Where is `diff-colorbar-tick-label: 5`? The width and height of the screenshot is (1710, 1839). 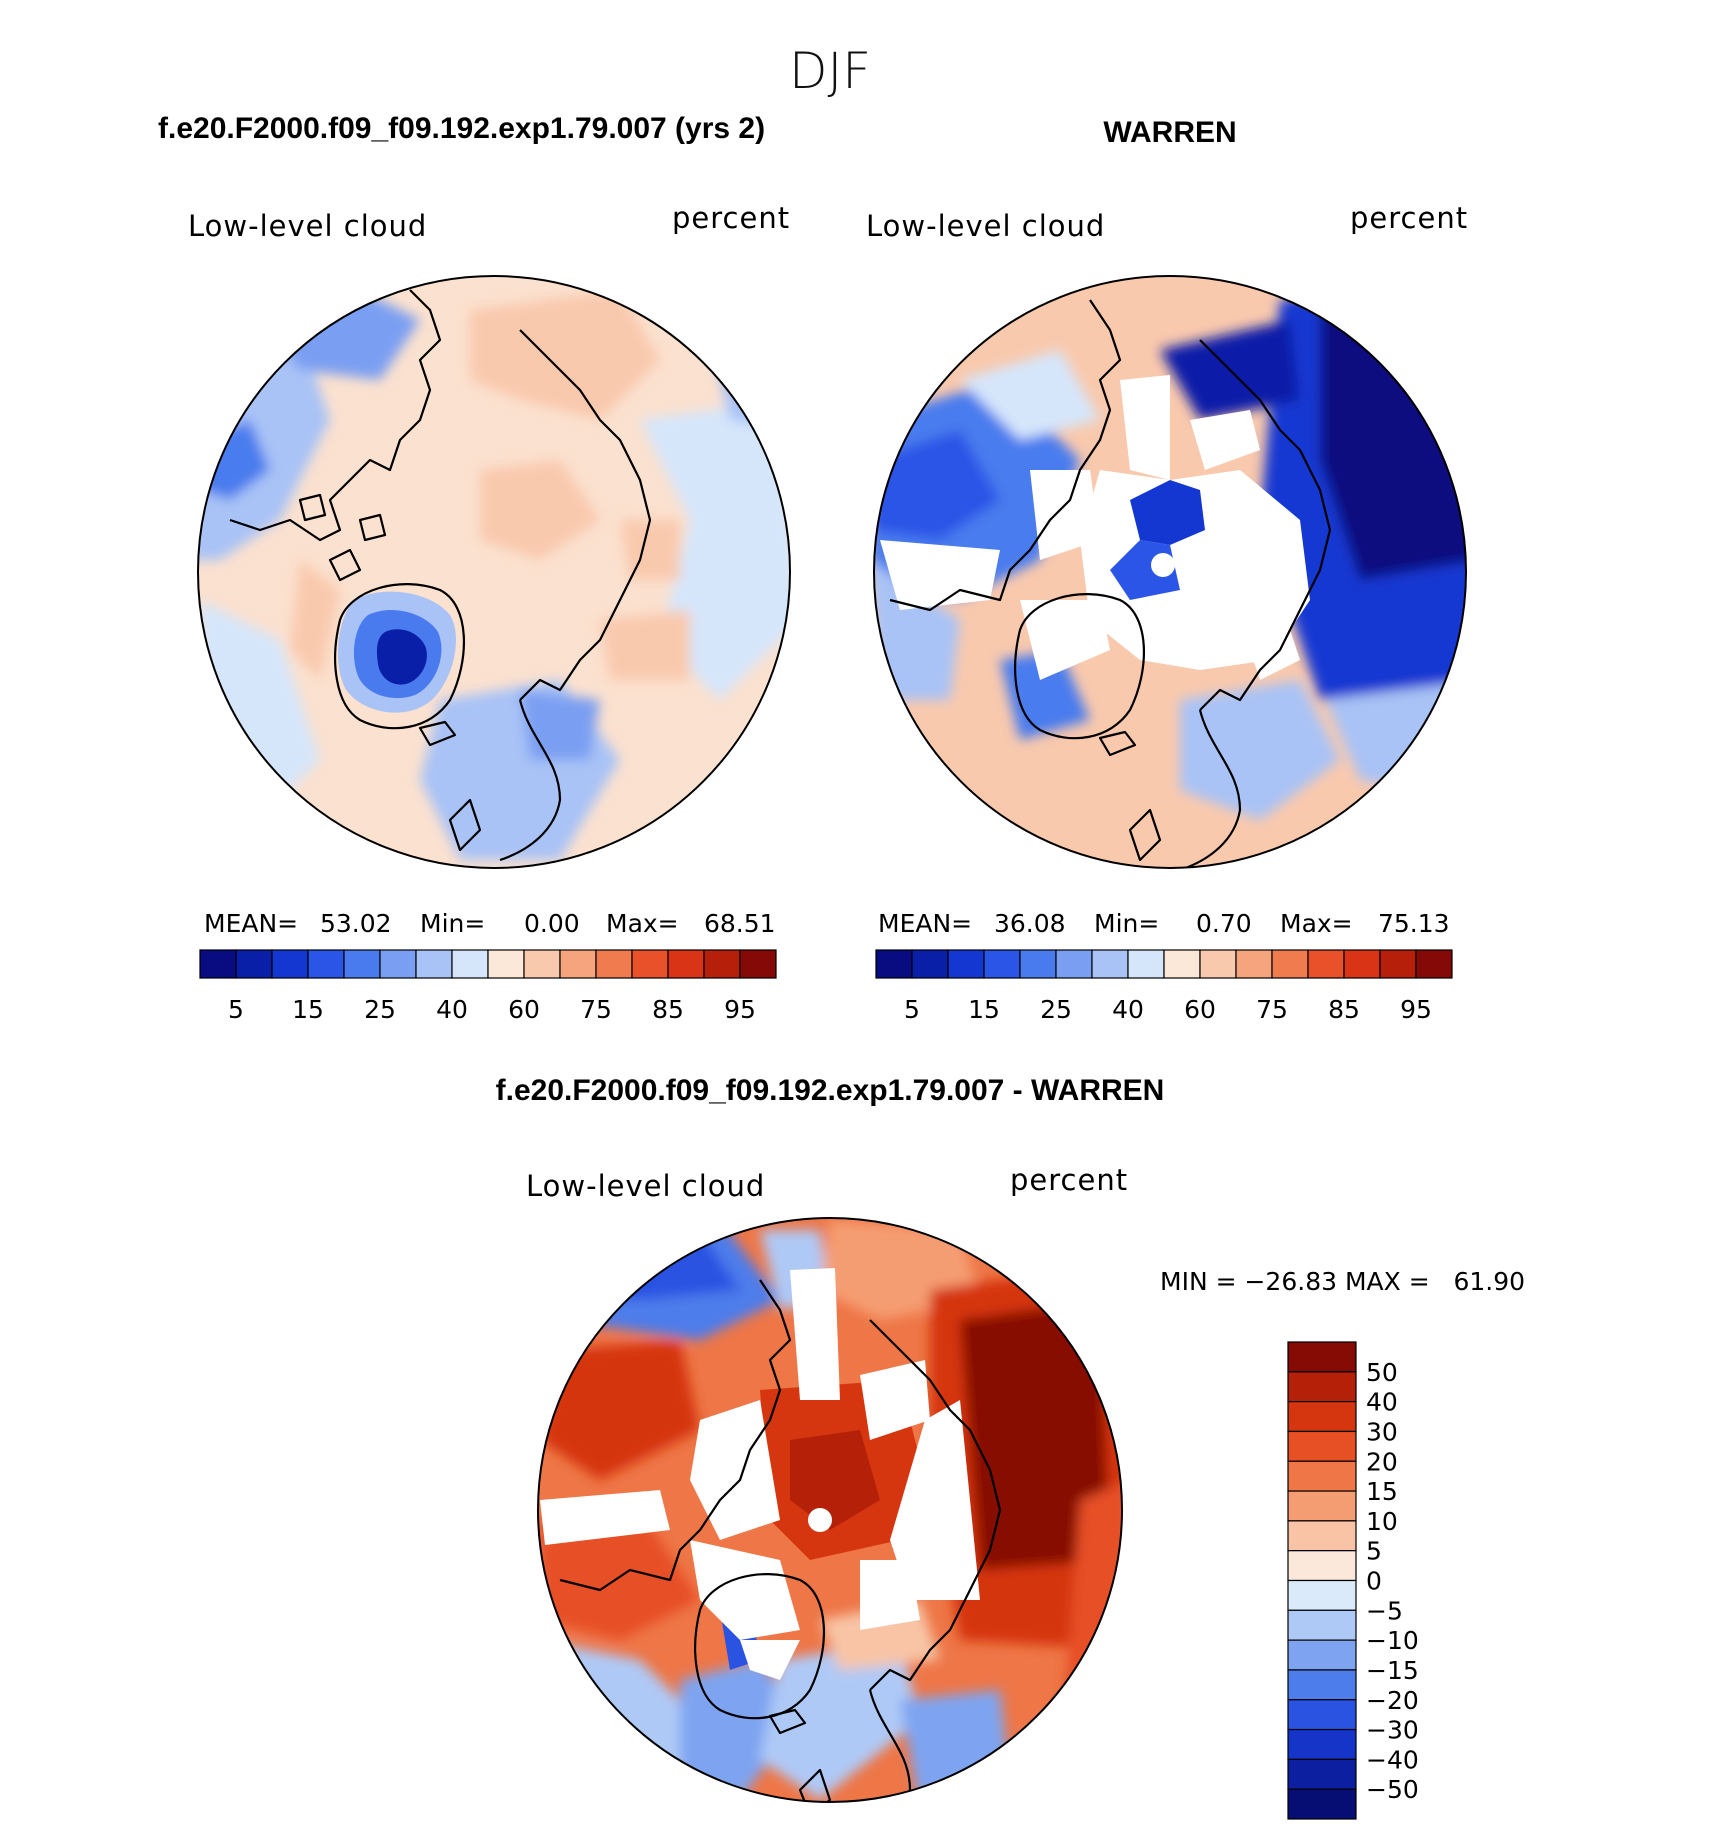
diff-colorbar-tick-label: 5 is located at coordinates (1374, 1551).